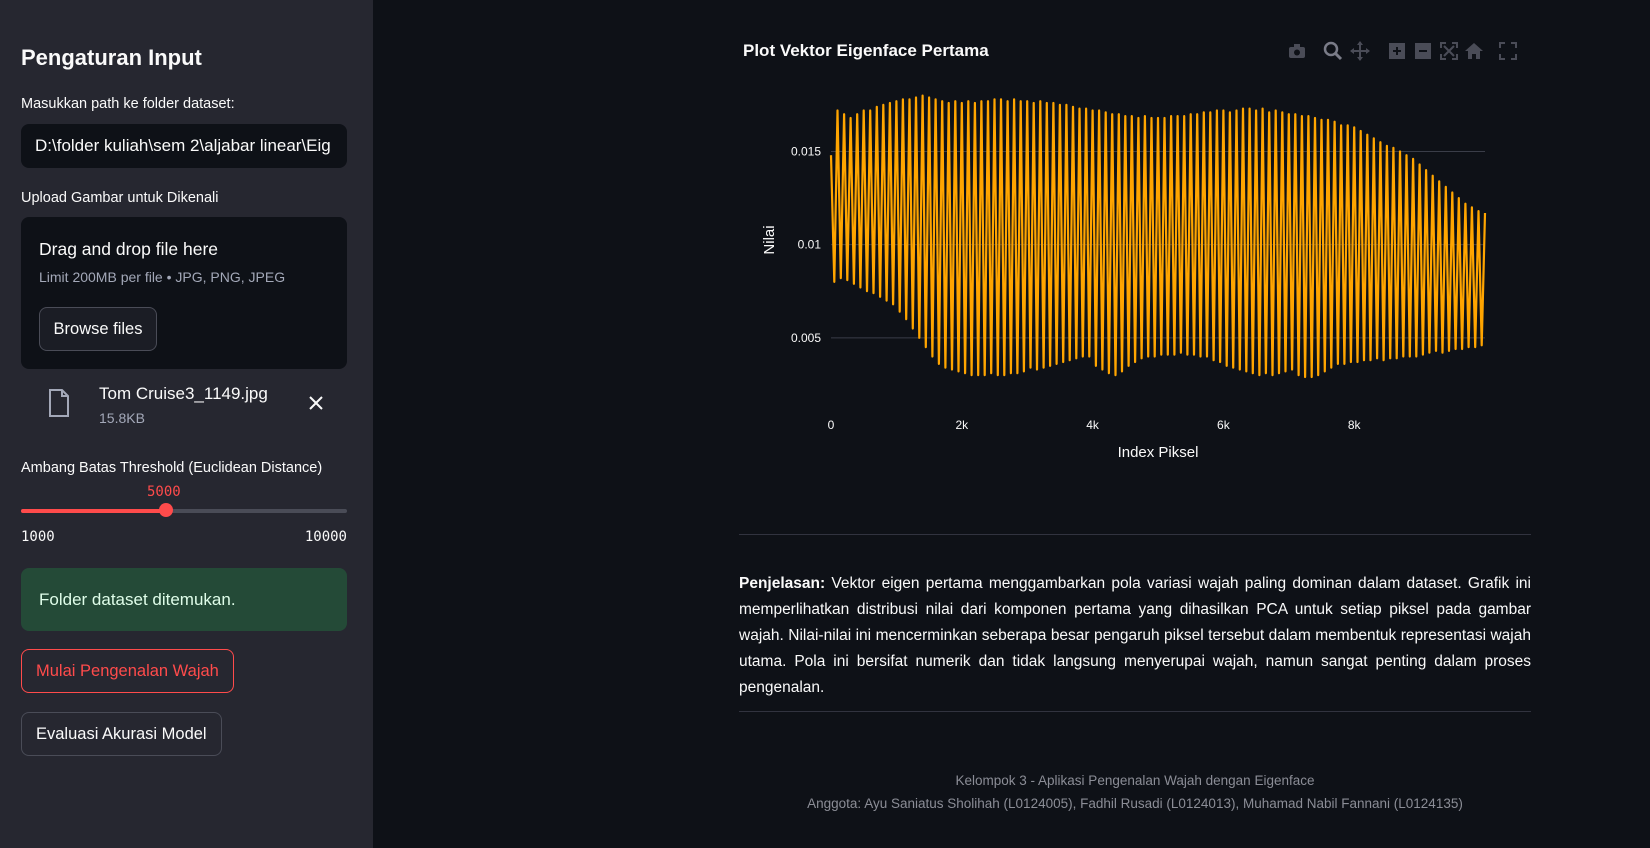 This screenshot has height=848, width=1650. What do you see at coordinates (1158, 452) in the screenshot?
I see `x-axis-label: Index Piksel` at bounding box center [1158, 452].